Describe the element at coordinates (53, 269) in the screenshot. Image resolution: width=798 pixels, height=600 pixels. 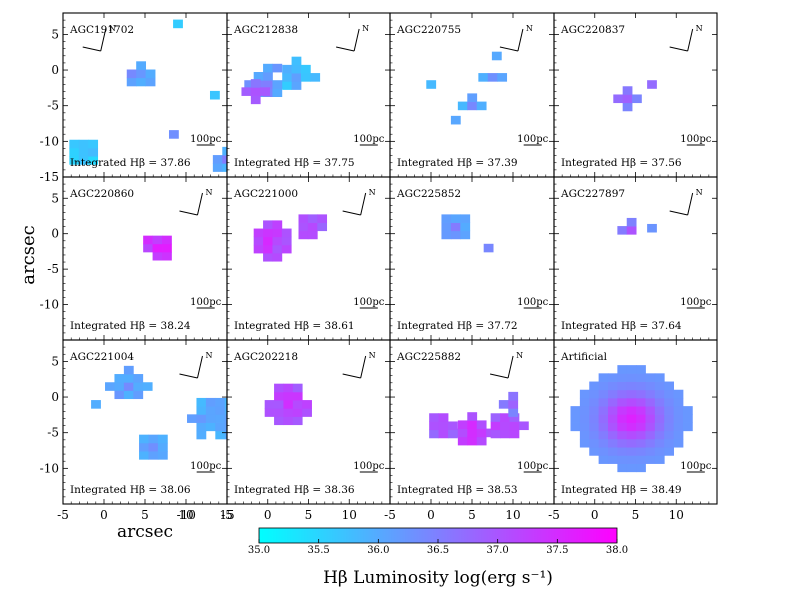
I see `y-tick-label: -5` at that location.